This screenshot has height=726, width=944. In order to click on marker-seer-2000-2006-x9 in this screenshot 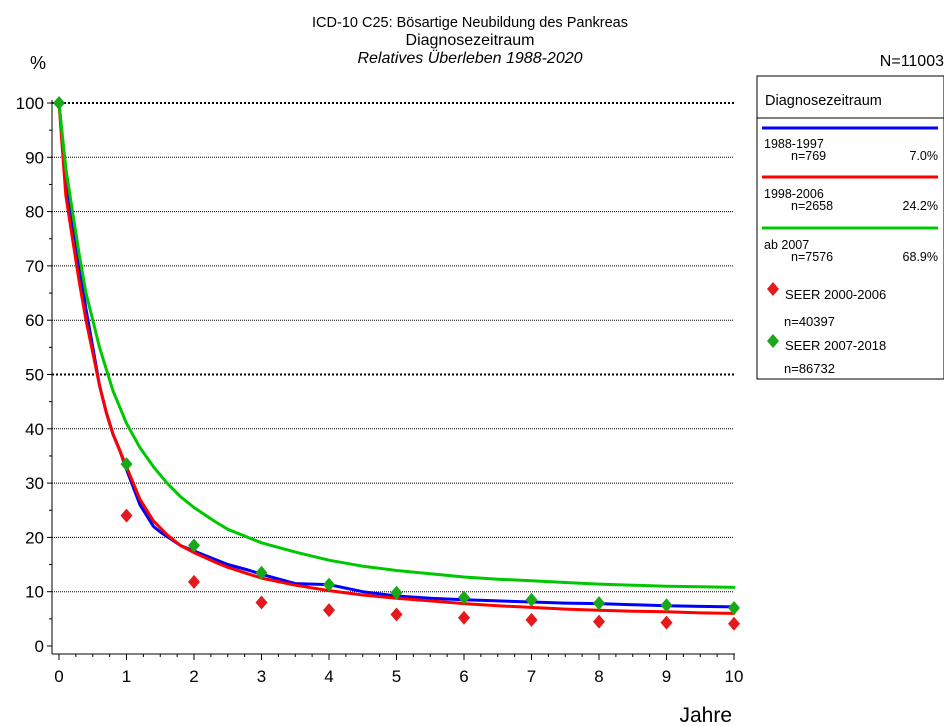, I will do `click(666, 622)`.